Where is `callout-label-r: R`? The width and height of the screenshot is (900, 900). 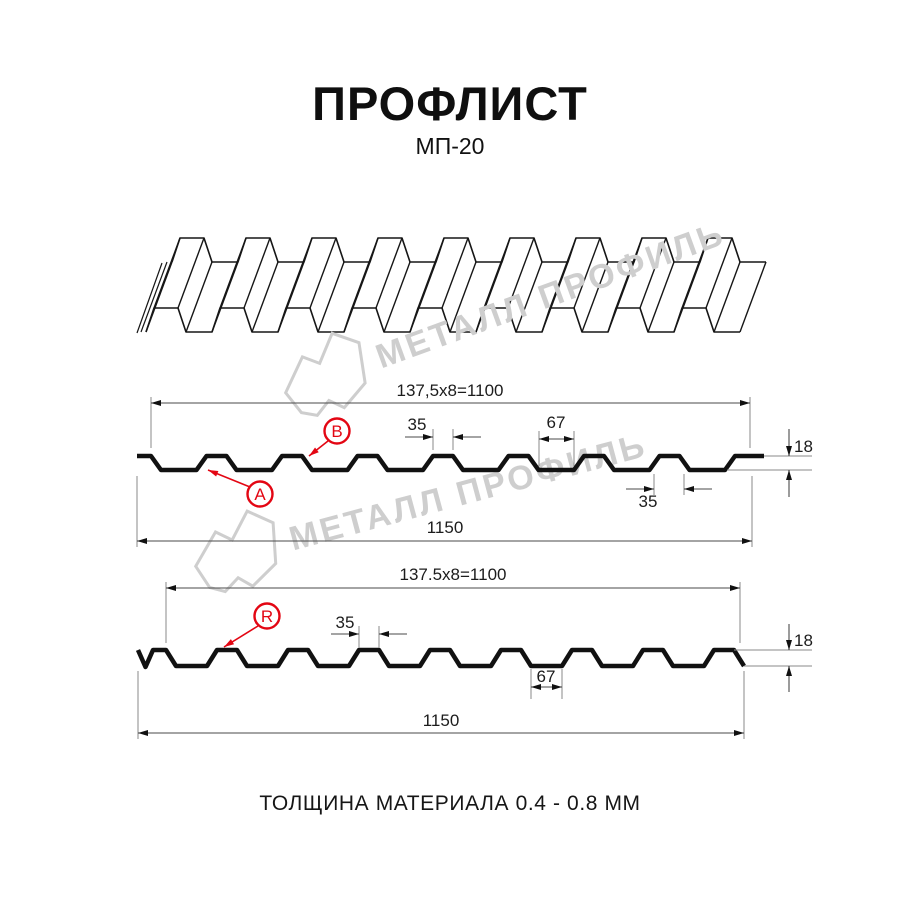 callout-label-r: R is located at coordinates (267, 616).